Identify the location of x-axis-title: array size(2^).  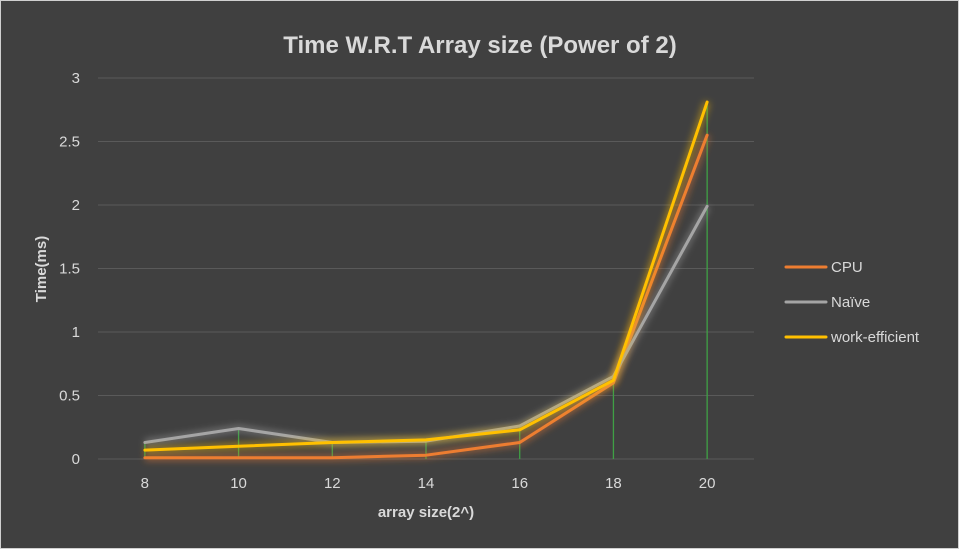
(426, 512).